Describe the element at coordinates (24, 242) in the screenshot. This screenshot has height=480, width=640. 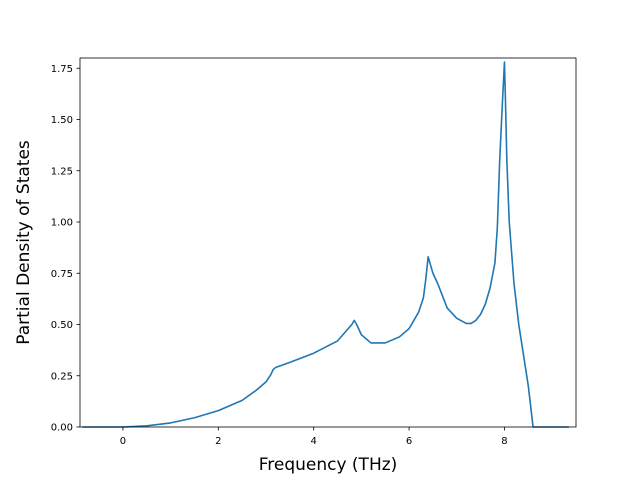
I see `y-axis-label: Partial Density of States` at that location.